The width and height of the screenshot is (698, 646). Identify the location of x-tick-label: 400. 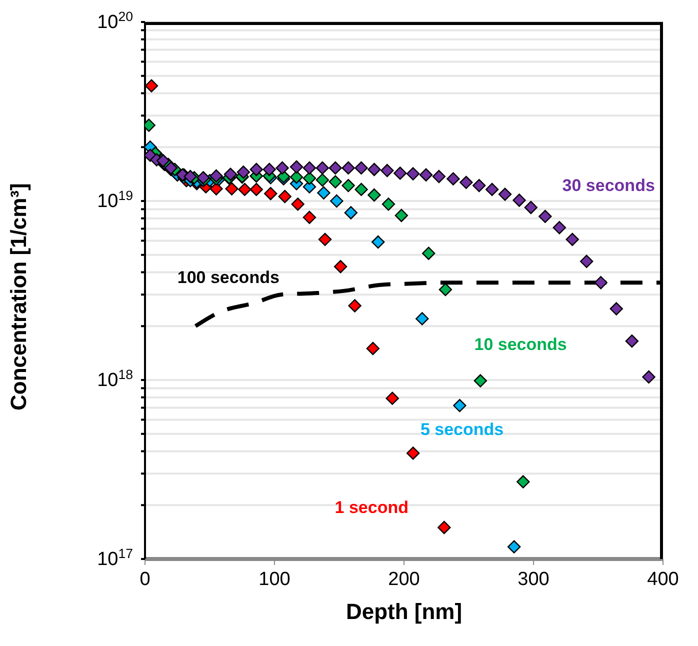
(663, 579).